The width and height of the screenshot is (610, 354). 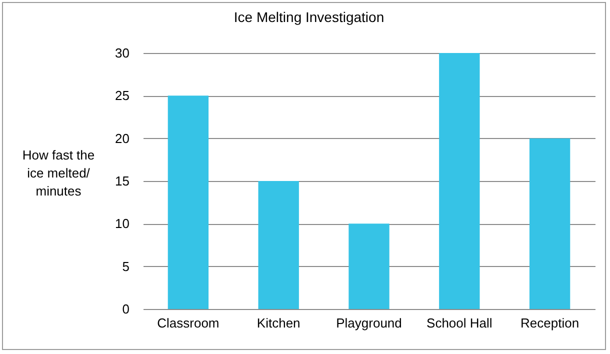 I want to click on y-tick-label: 5, so click(x=126, y=266).